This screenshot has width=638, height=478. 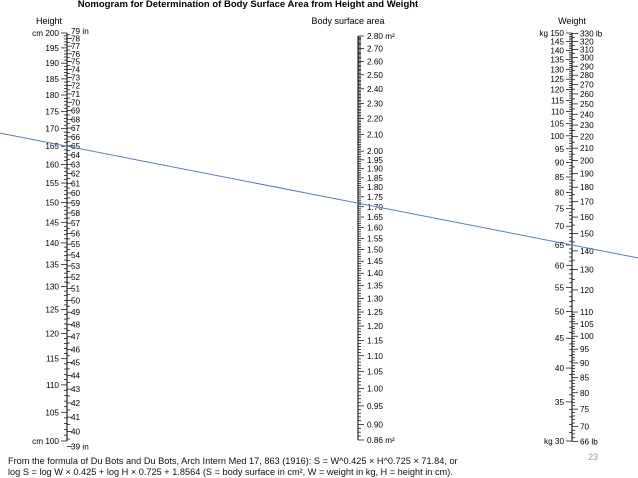 What do you see at coordinates (375, 103) in the screenshot?
I see `bsa-label: 2.30` at bounding box center [375, 103].